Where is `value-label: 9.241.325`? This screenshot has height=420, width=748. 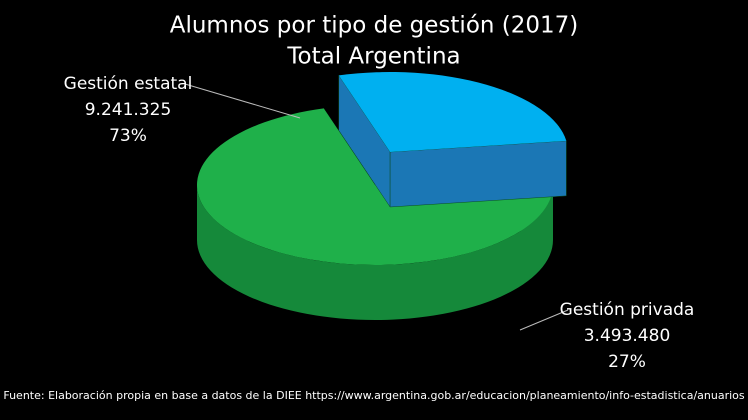
value-label: 9.241.325 is located at coordinates (128, 110).